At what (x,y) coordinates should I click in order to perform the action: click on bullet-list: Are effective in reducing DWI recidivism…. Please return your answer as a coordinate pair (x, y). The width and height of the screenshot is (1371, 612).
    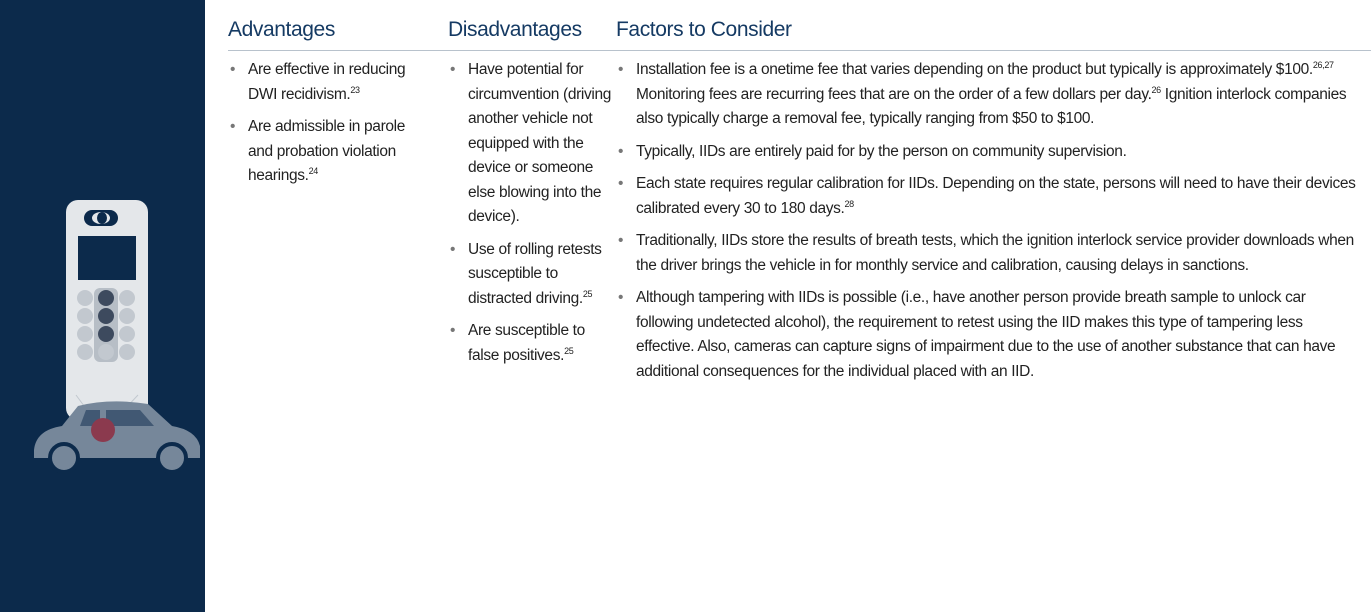
    Looking at the image, I should click on (328, 123).